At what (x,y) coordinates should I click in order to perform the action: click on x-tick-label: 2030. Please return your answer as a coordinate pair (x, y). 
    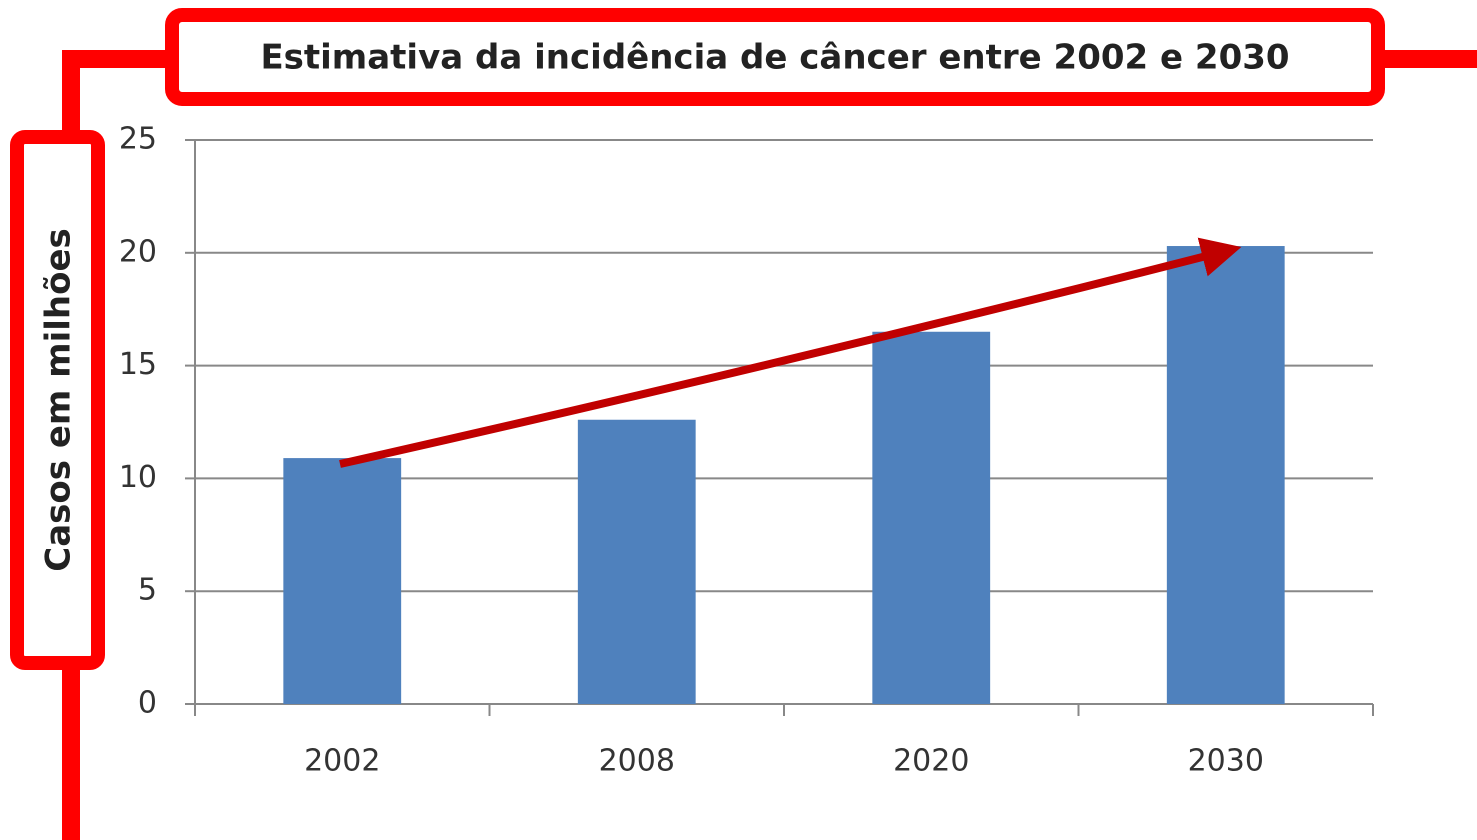
    Looking at the image, I should click on (1226, 761).